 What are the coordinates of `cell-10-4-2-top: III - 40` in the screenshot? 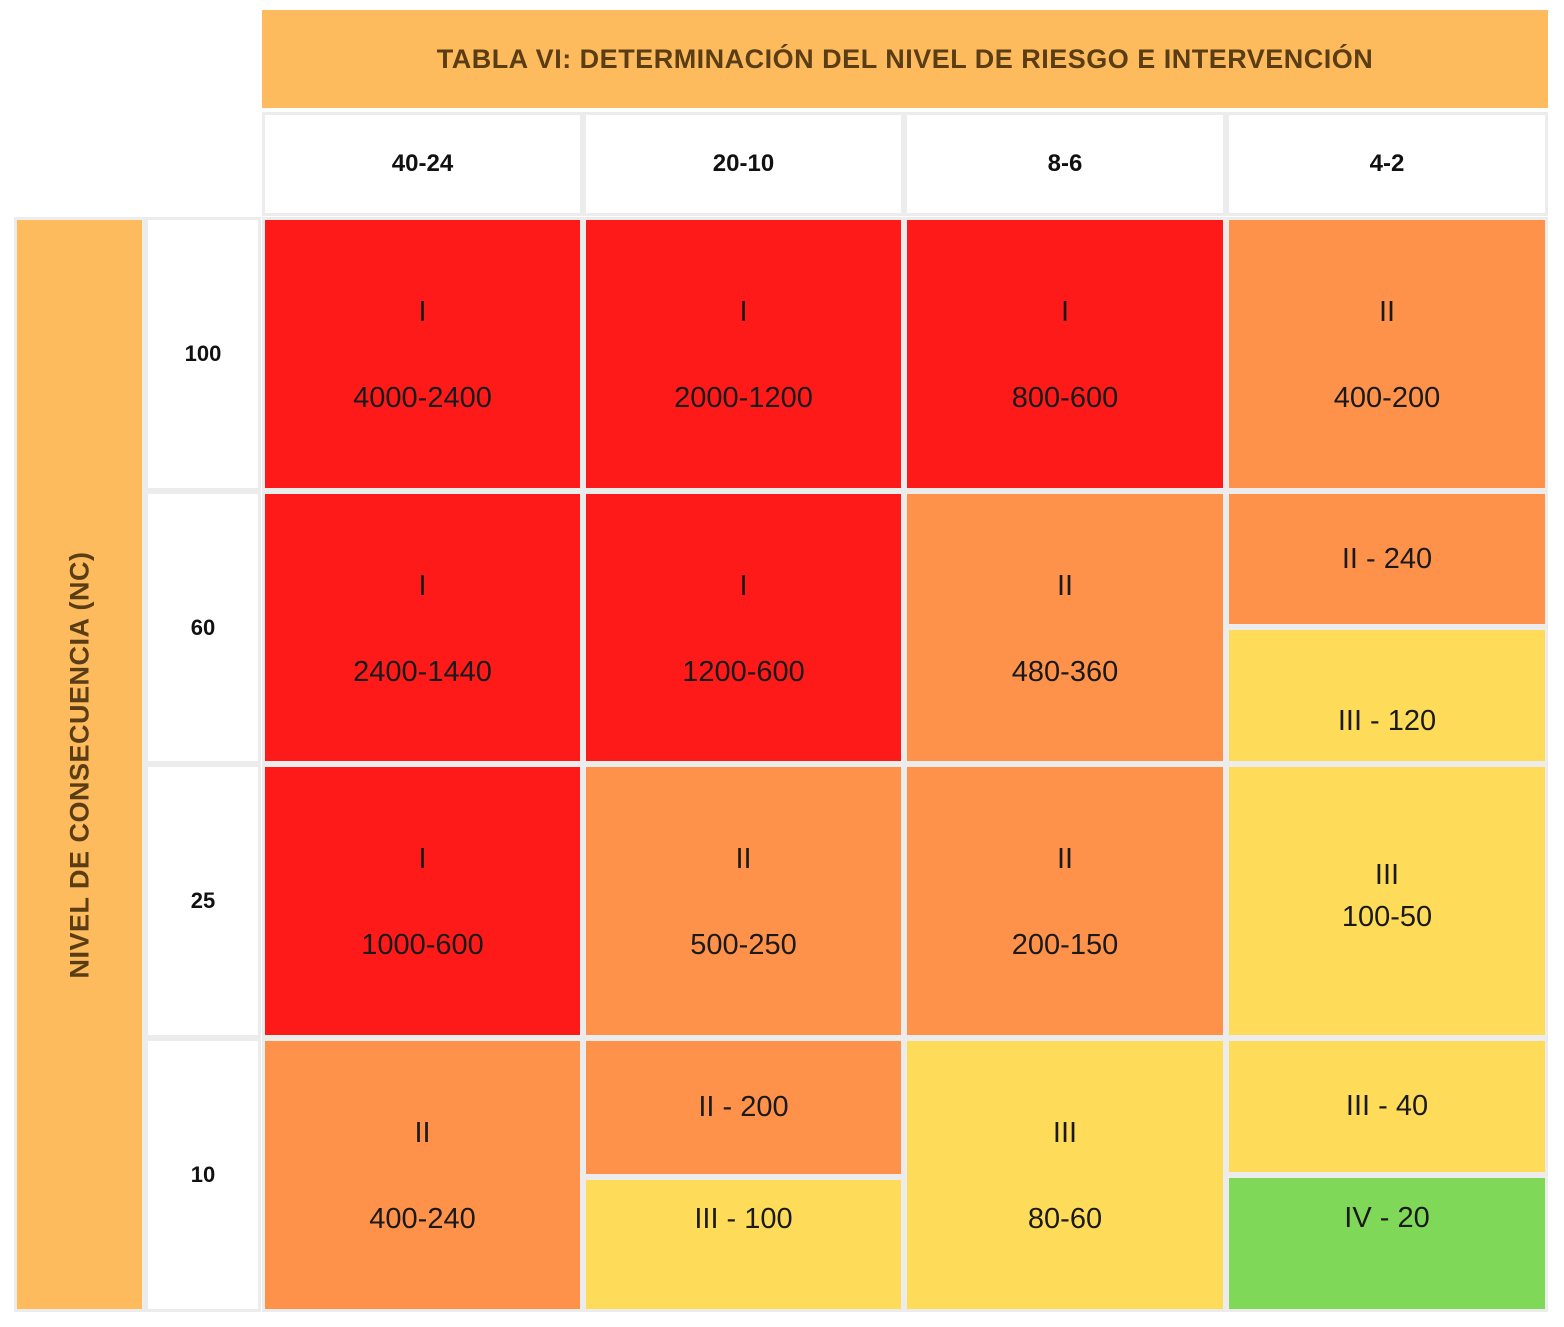 It's located at (1387, 1106).